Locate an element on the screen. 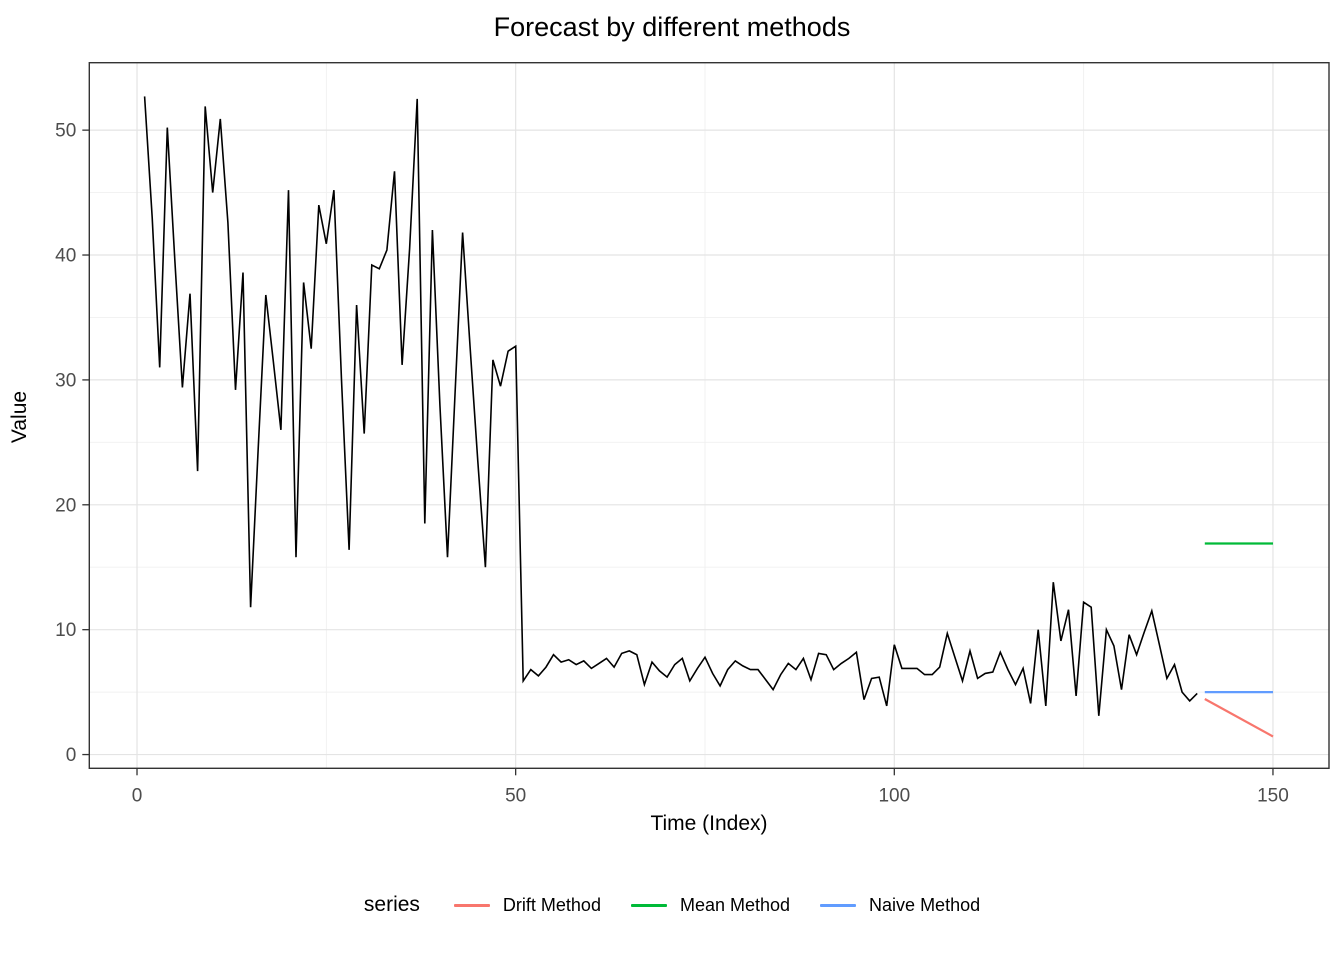  x-tick-label: 0 is located at coordinates (137, 795).